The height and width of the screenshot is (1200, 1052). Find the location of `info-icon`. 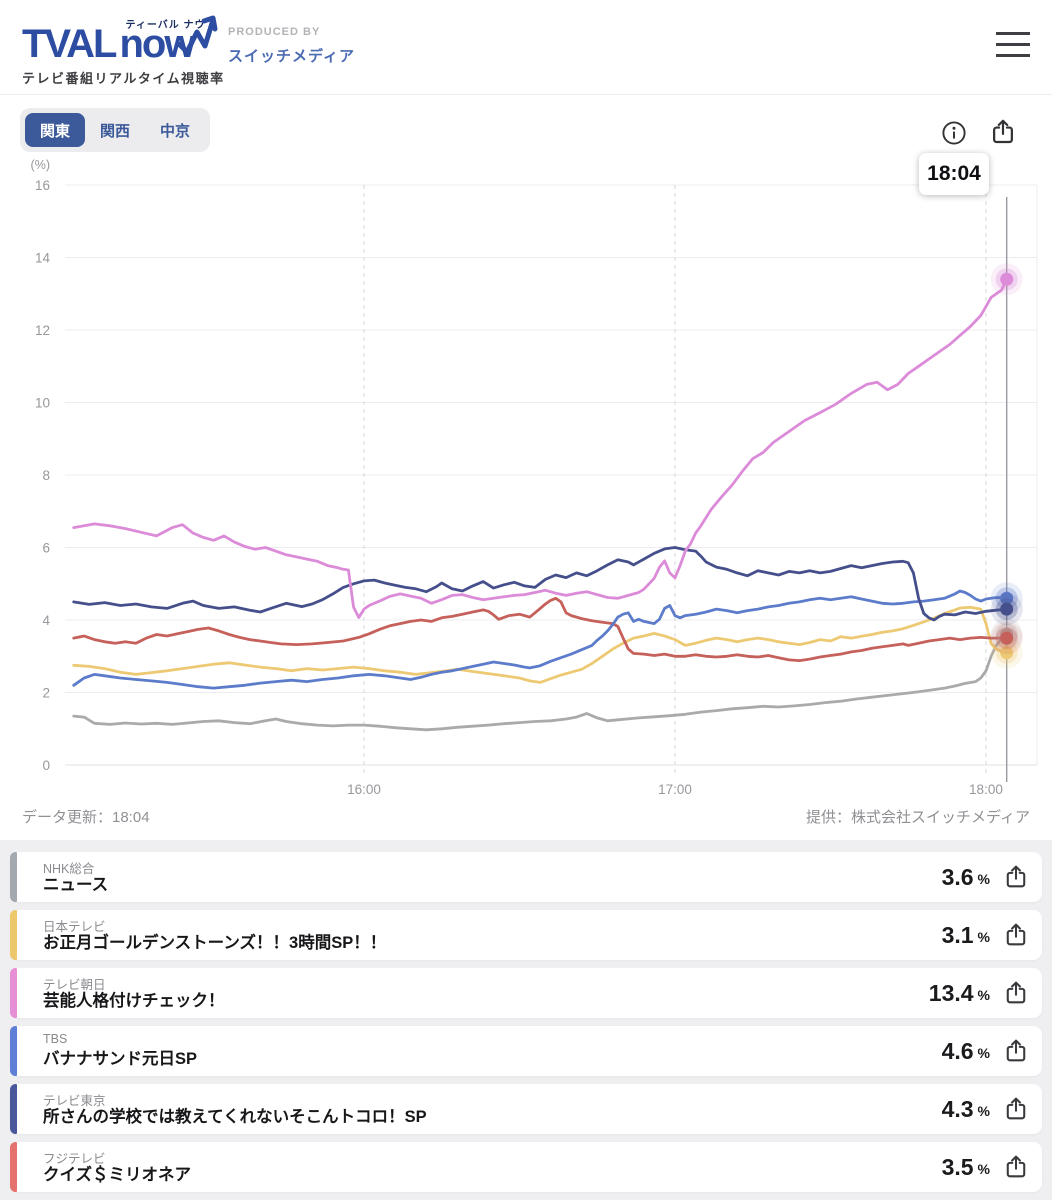

info-icon is located at coordinates (954, 133).